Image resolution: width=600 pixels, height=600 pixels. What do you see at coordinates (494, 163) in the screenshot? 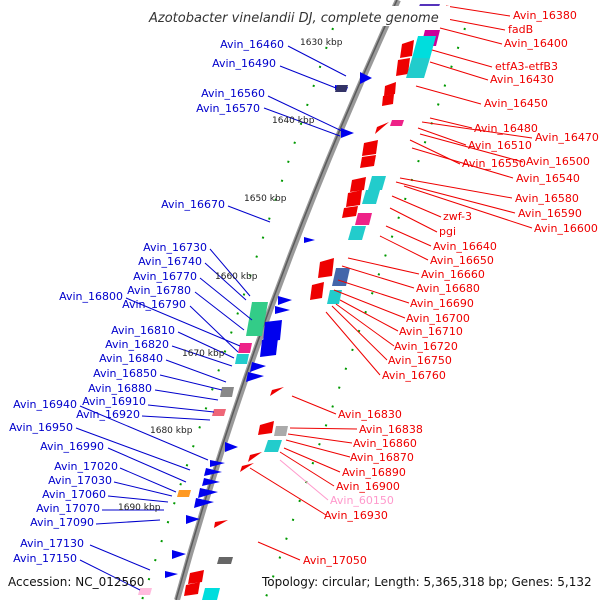
I see `gene-label: Avin_16550` at bounding box center [494, 163].